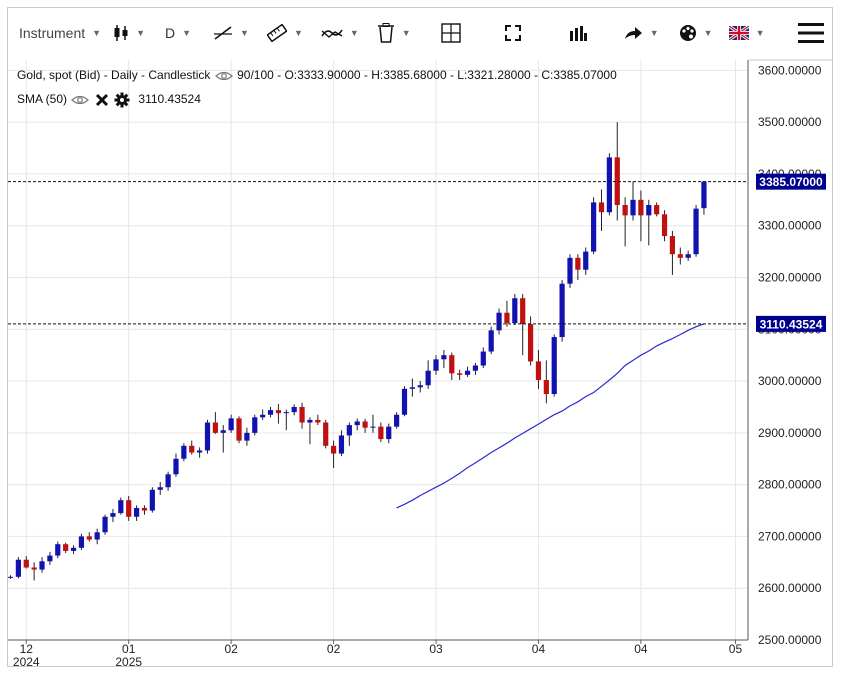 This screenshot has height=677, width=847. What do you see at coordinates (811, 33) in the screenshot?
I see `menu-button` at bounding box center [811, 33].